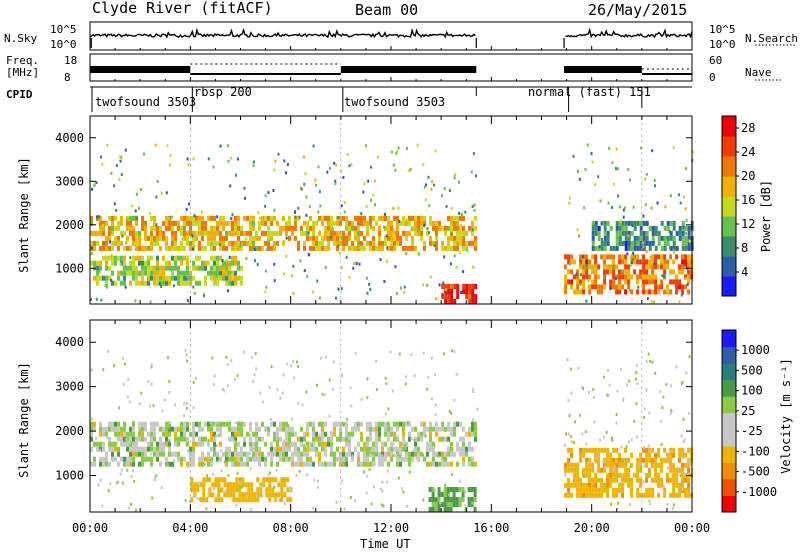  I want to click on x-tick-label: 00:00, so click(90, 528).